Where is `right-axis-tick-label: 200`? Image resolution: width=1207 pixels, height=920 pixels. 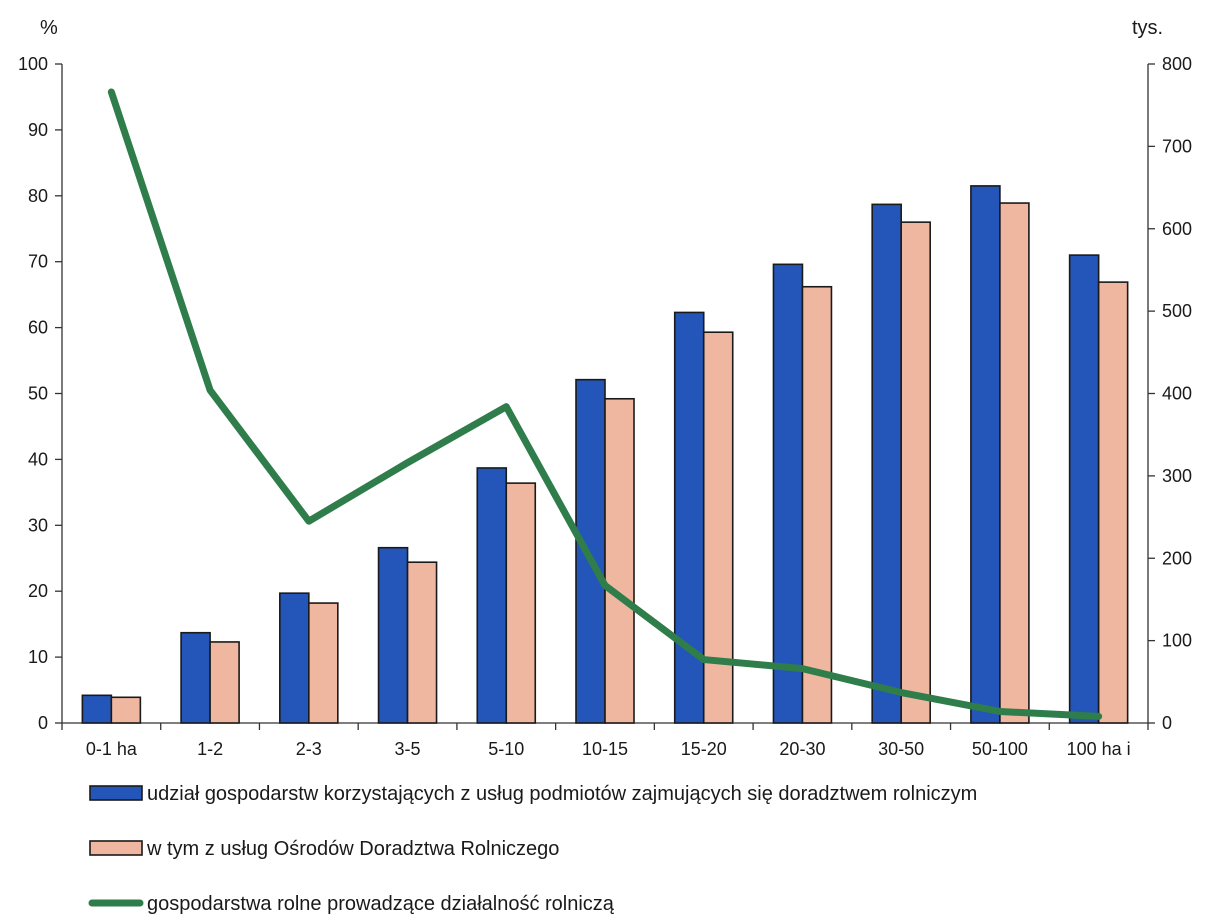
right-axis-tick-label: 200 is located at coordinates (1177, 558).